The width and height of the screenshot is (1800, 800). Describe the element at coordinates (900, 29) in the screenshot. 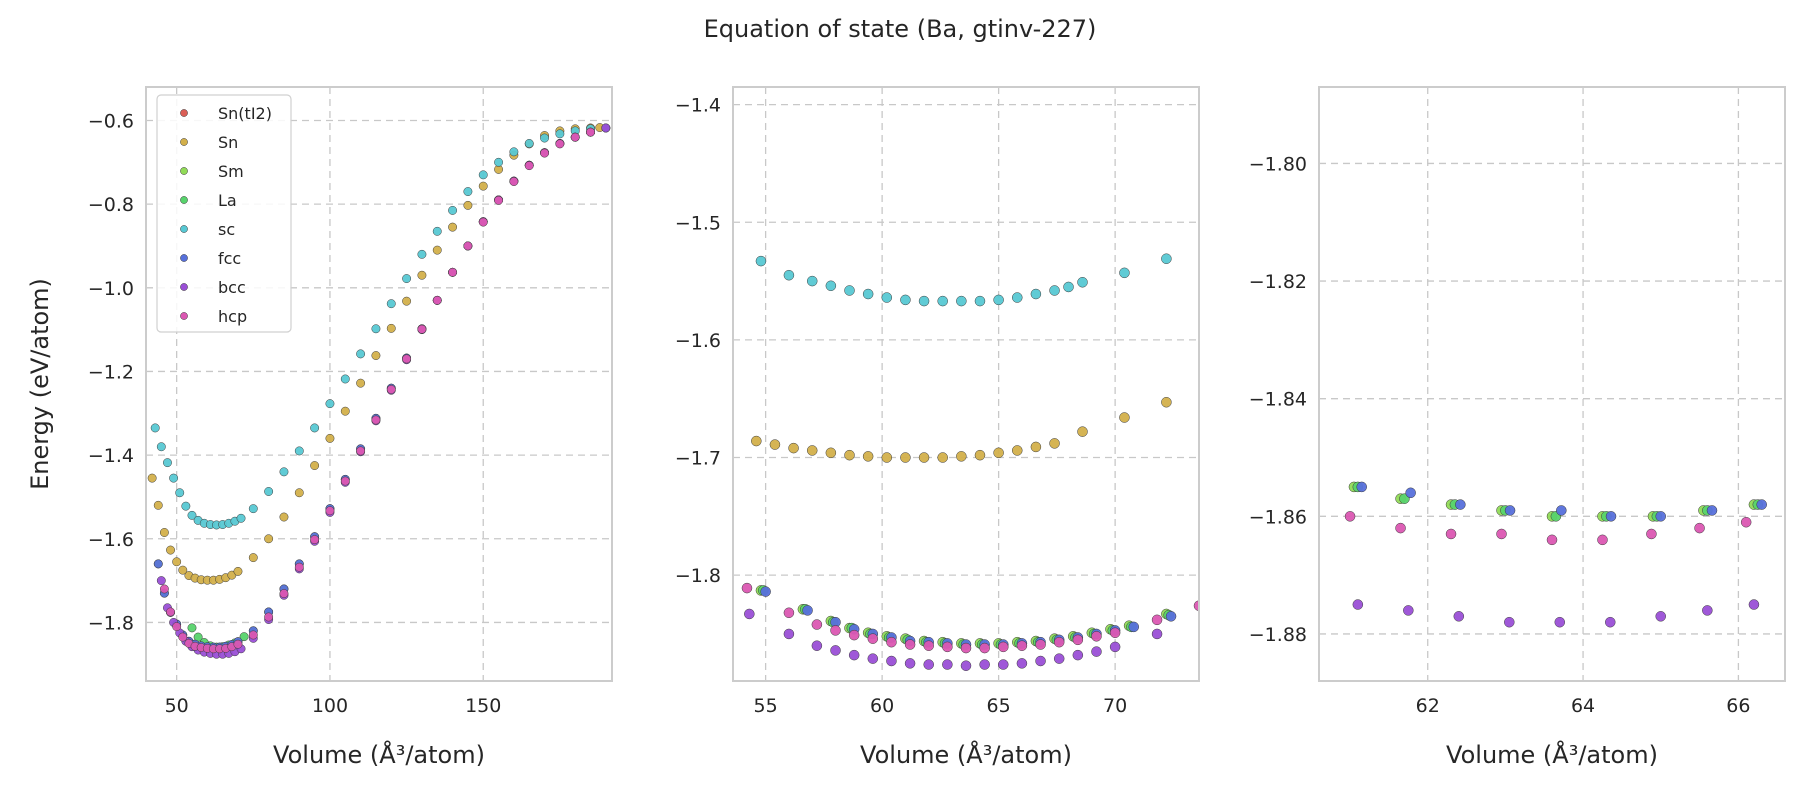

I see `figure-title: Equation of state (Ba, gtinv-227)` at that location.